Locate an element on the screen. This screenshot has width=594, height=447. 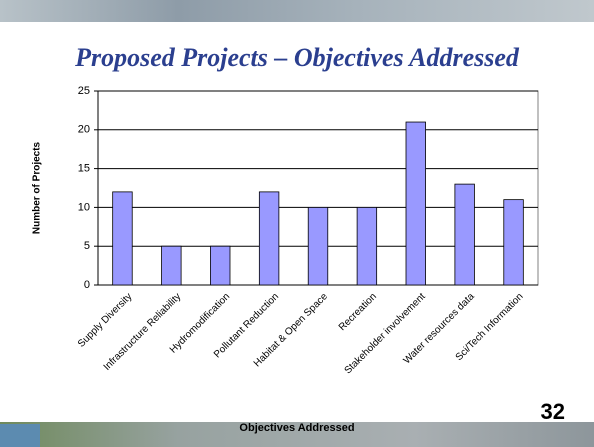
page-number: 32 is located at coordinates (553, 411).